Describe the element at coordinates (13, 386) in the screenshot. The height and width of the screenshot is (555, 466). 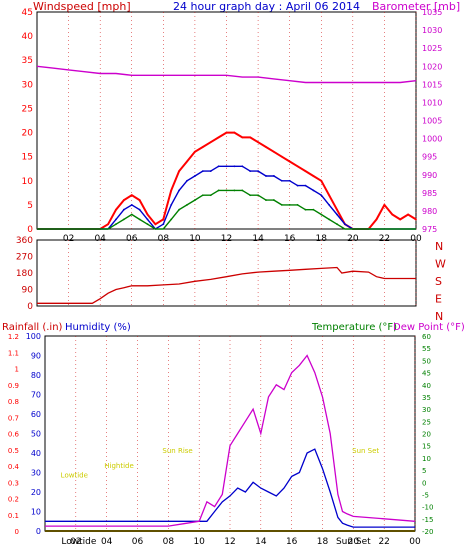
I see `rainfall-tick-label: 0.9` at that location.